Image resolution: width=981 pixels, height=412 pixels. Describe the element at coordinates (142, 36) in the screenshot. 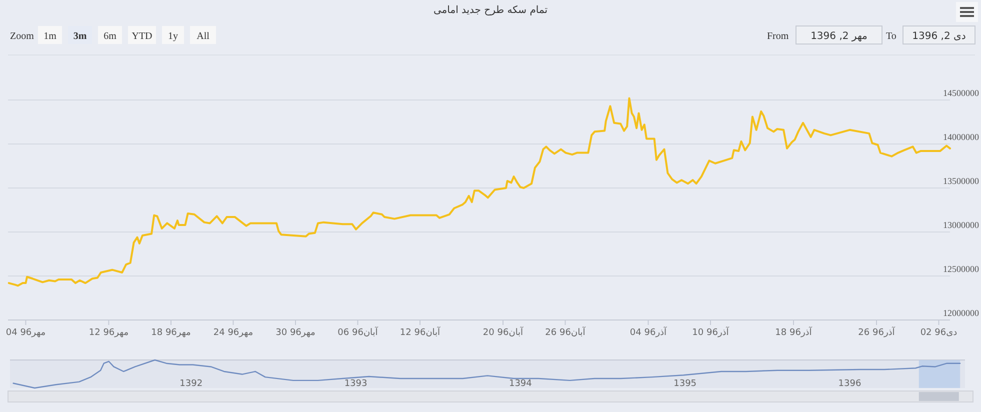

I see `text: YTD` at that location.